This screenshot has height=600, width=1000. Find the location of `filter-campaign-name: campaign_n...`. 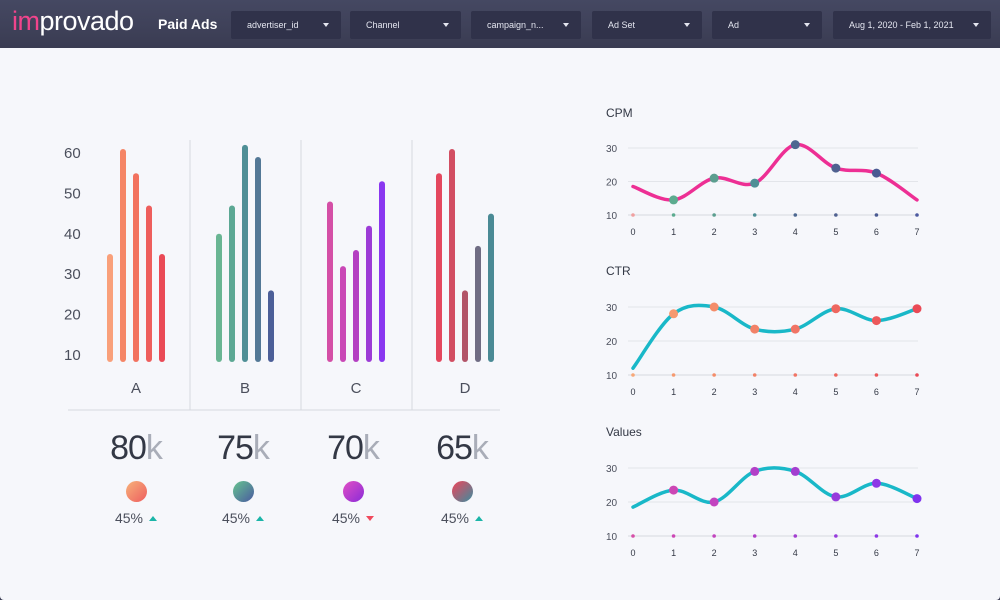

filter-campaign-name: campaign_n... is located at coordinates (526, 25).